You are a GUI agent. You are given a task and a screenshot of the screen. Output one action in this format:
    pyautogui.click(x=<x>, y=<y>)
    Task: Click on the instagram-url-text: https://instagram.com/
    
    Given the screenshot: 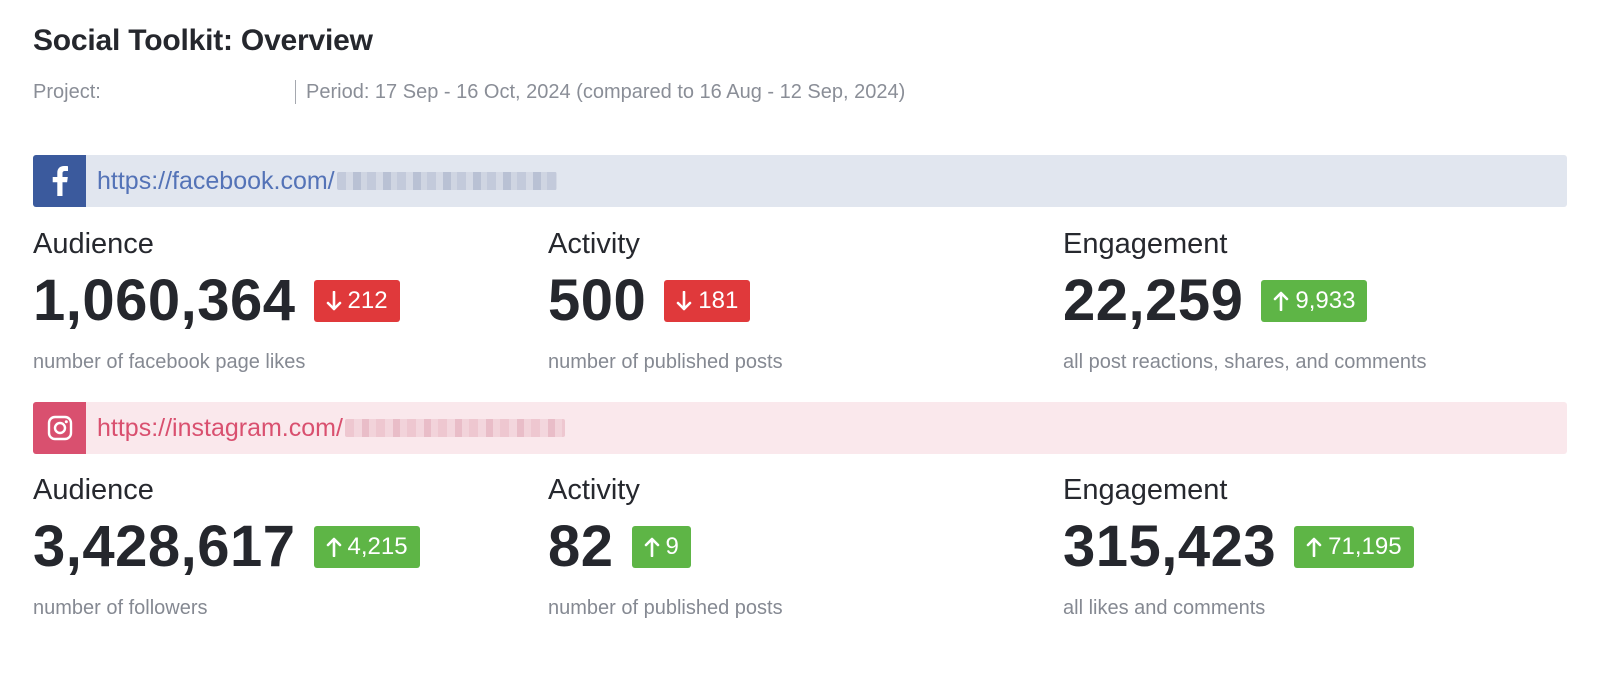 What is the action you would take?
    pyautogui.click(x=220, y=427)
    